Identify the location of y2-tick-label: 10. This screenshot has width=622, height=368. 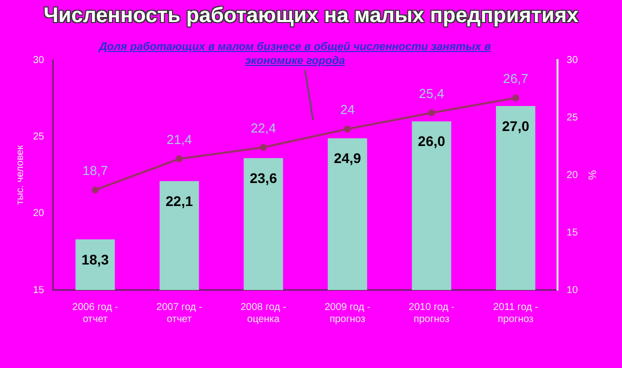
(572, 290).